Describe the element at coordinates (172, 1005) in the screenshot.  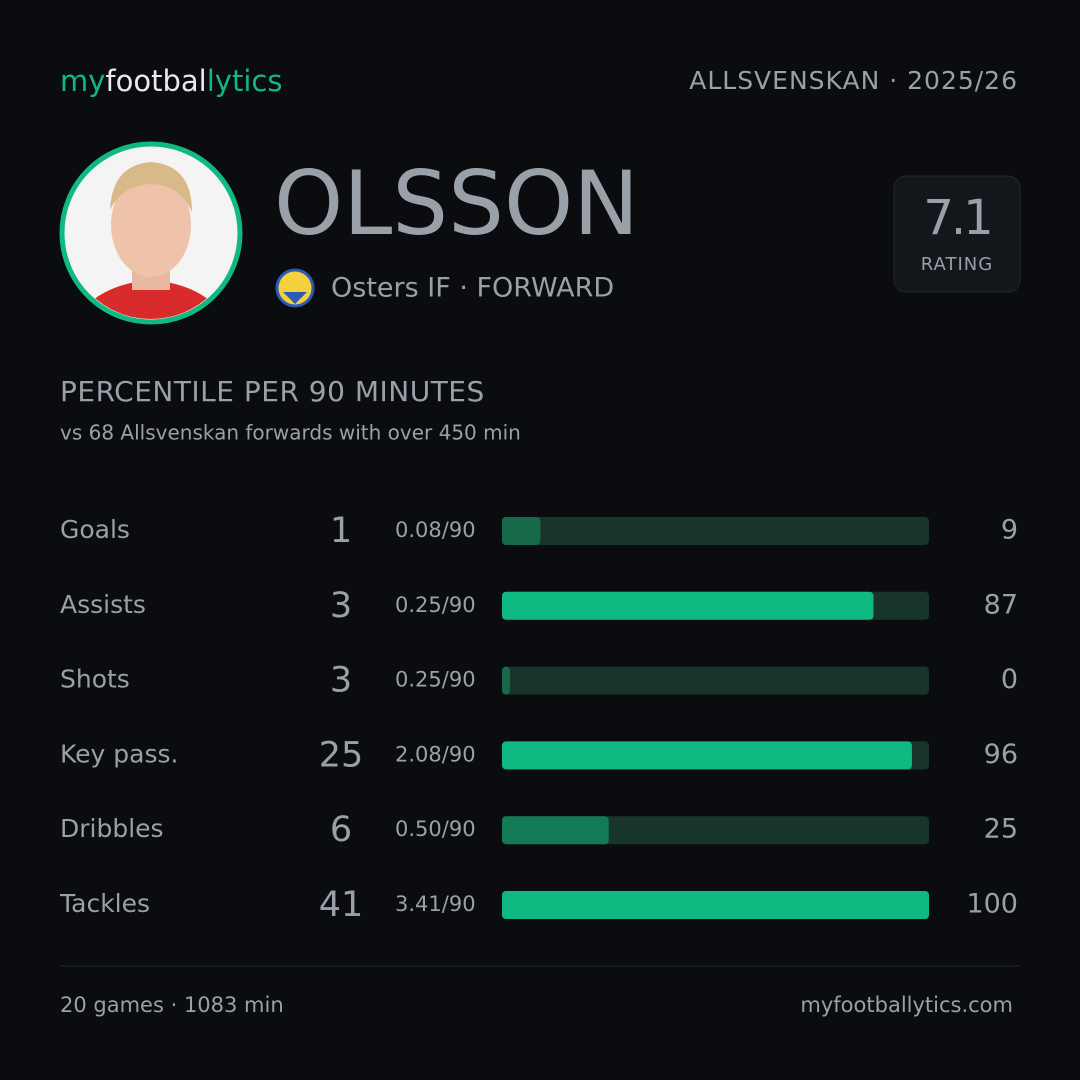
I see `footer-left: 20 games · 1083 min` at that location.